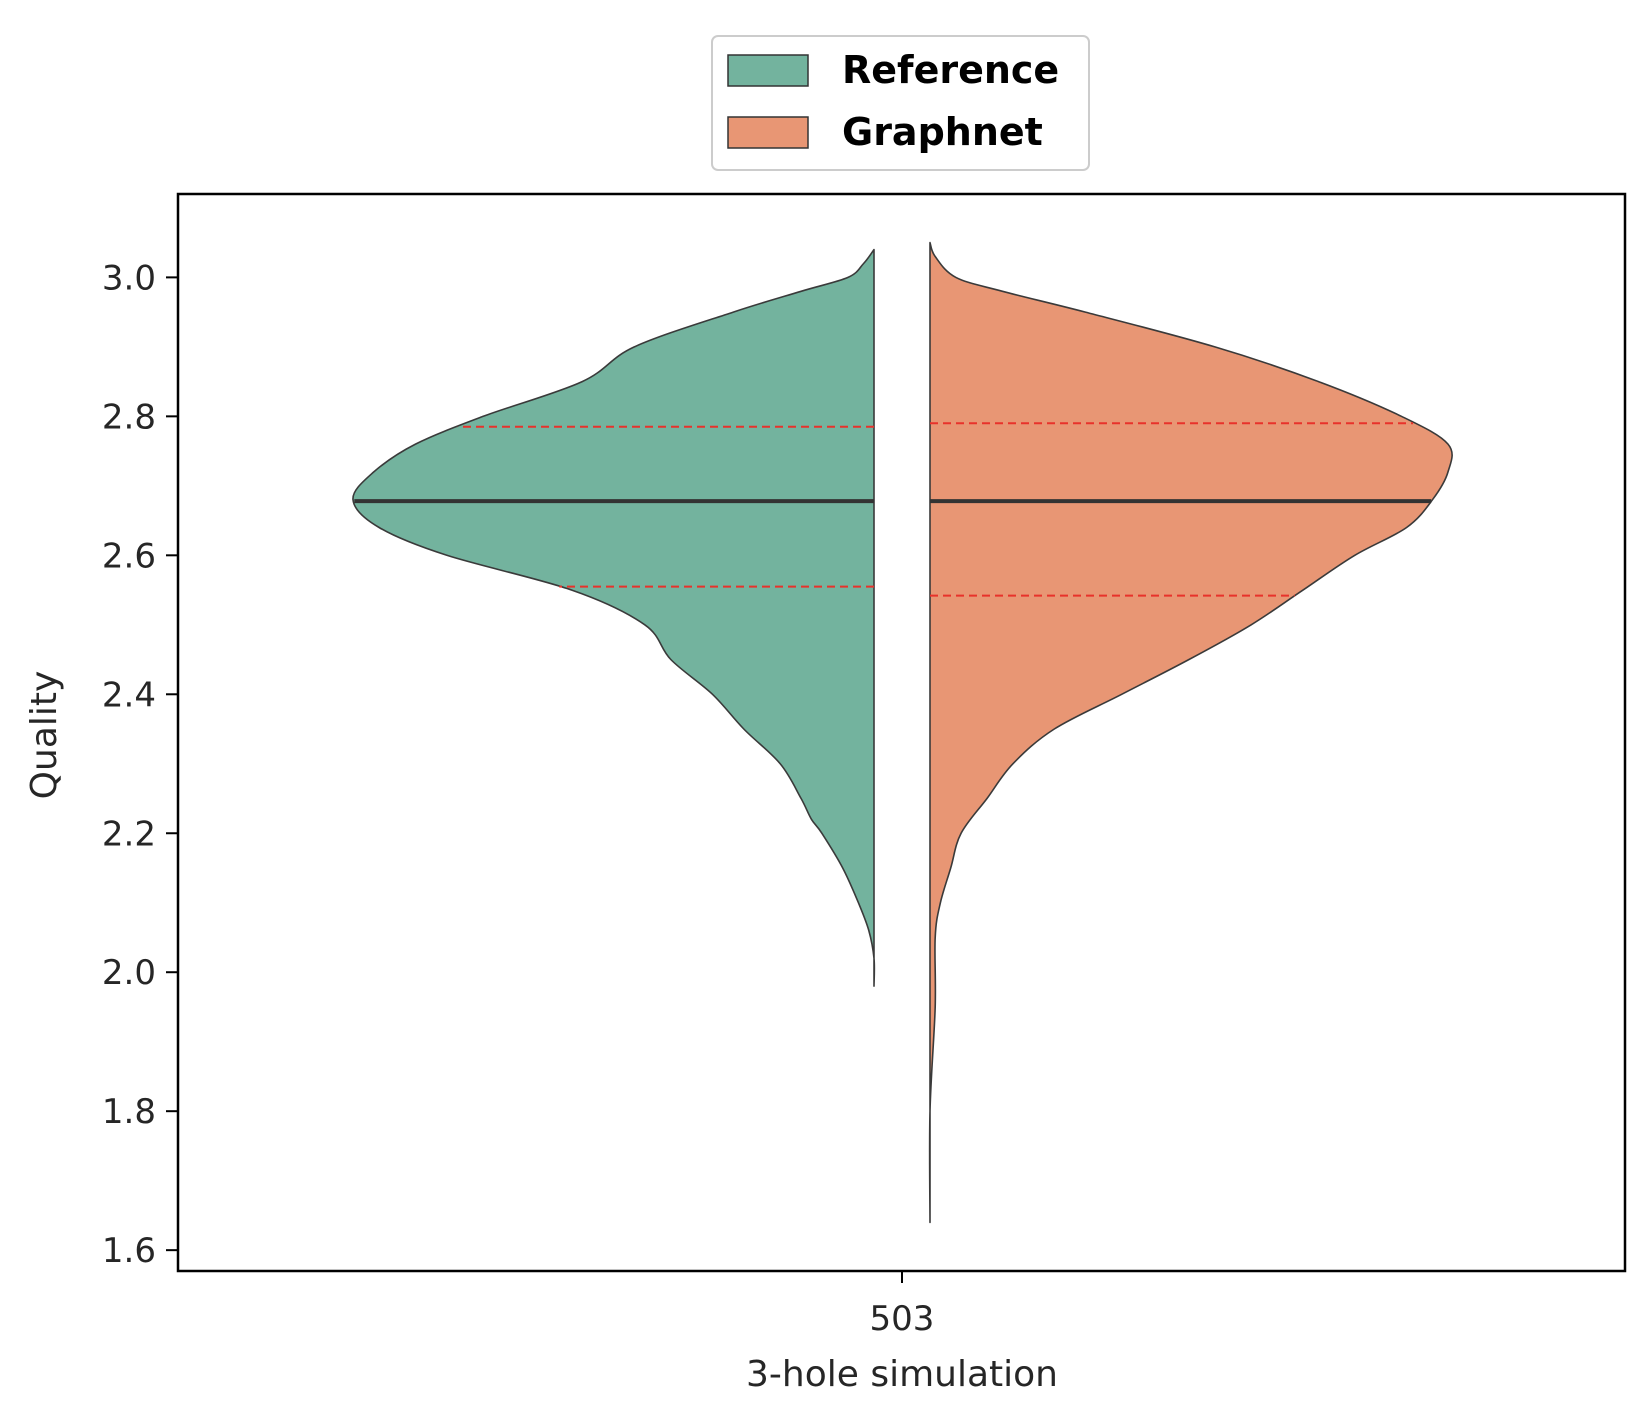 The width and height of the screenshot is (1651, 1415). Describe the element at coordinates (140, 764) in the screenshot. I see `y-axis: 1.6 1.8 2.0 2.2 2.4 2.6 2.8 3.0` at that location.